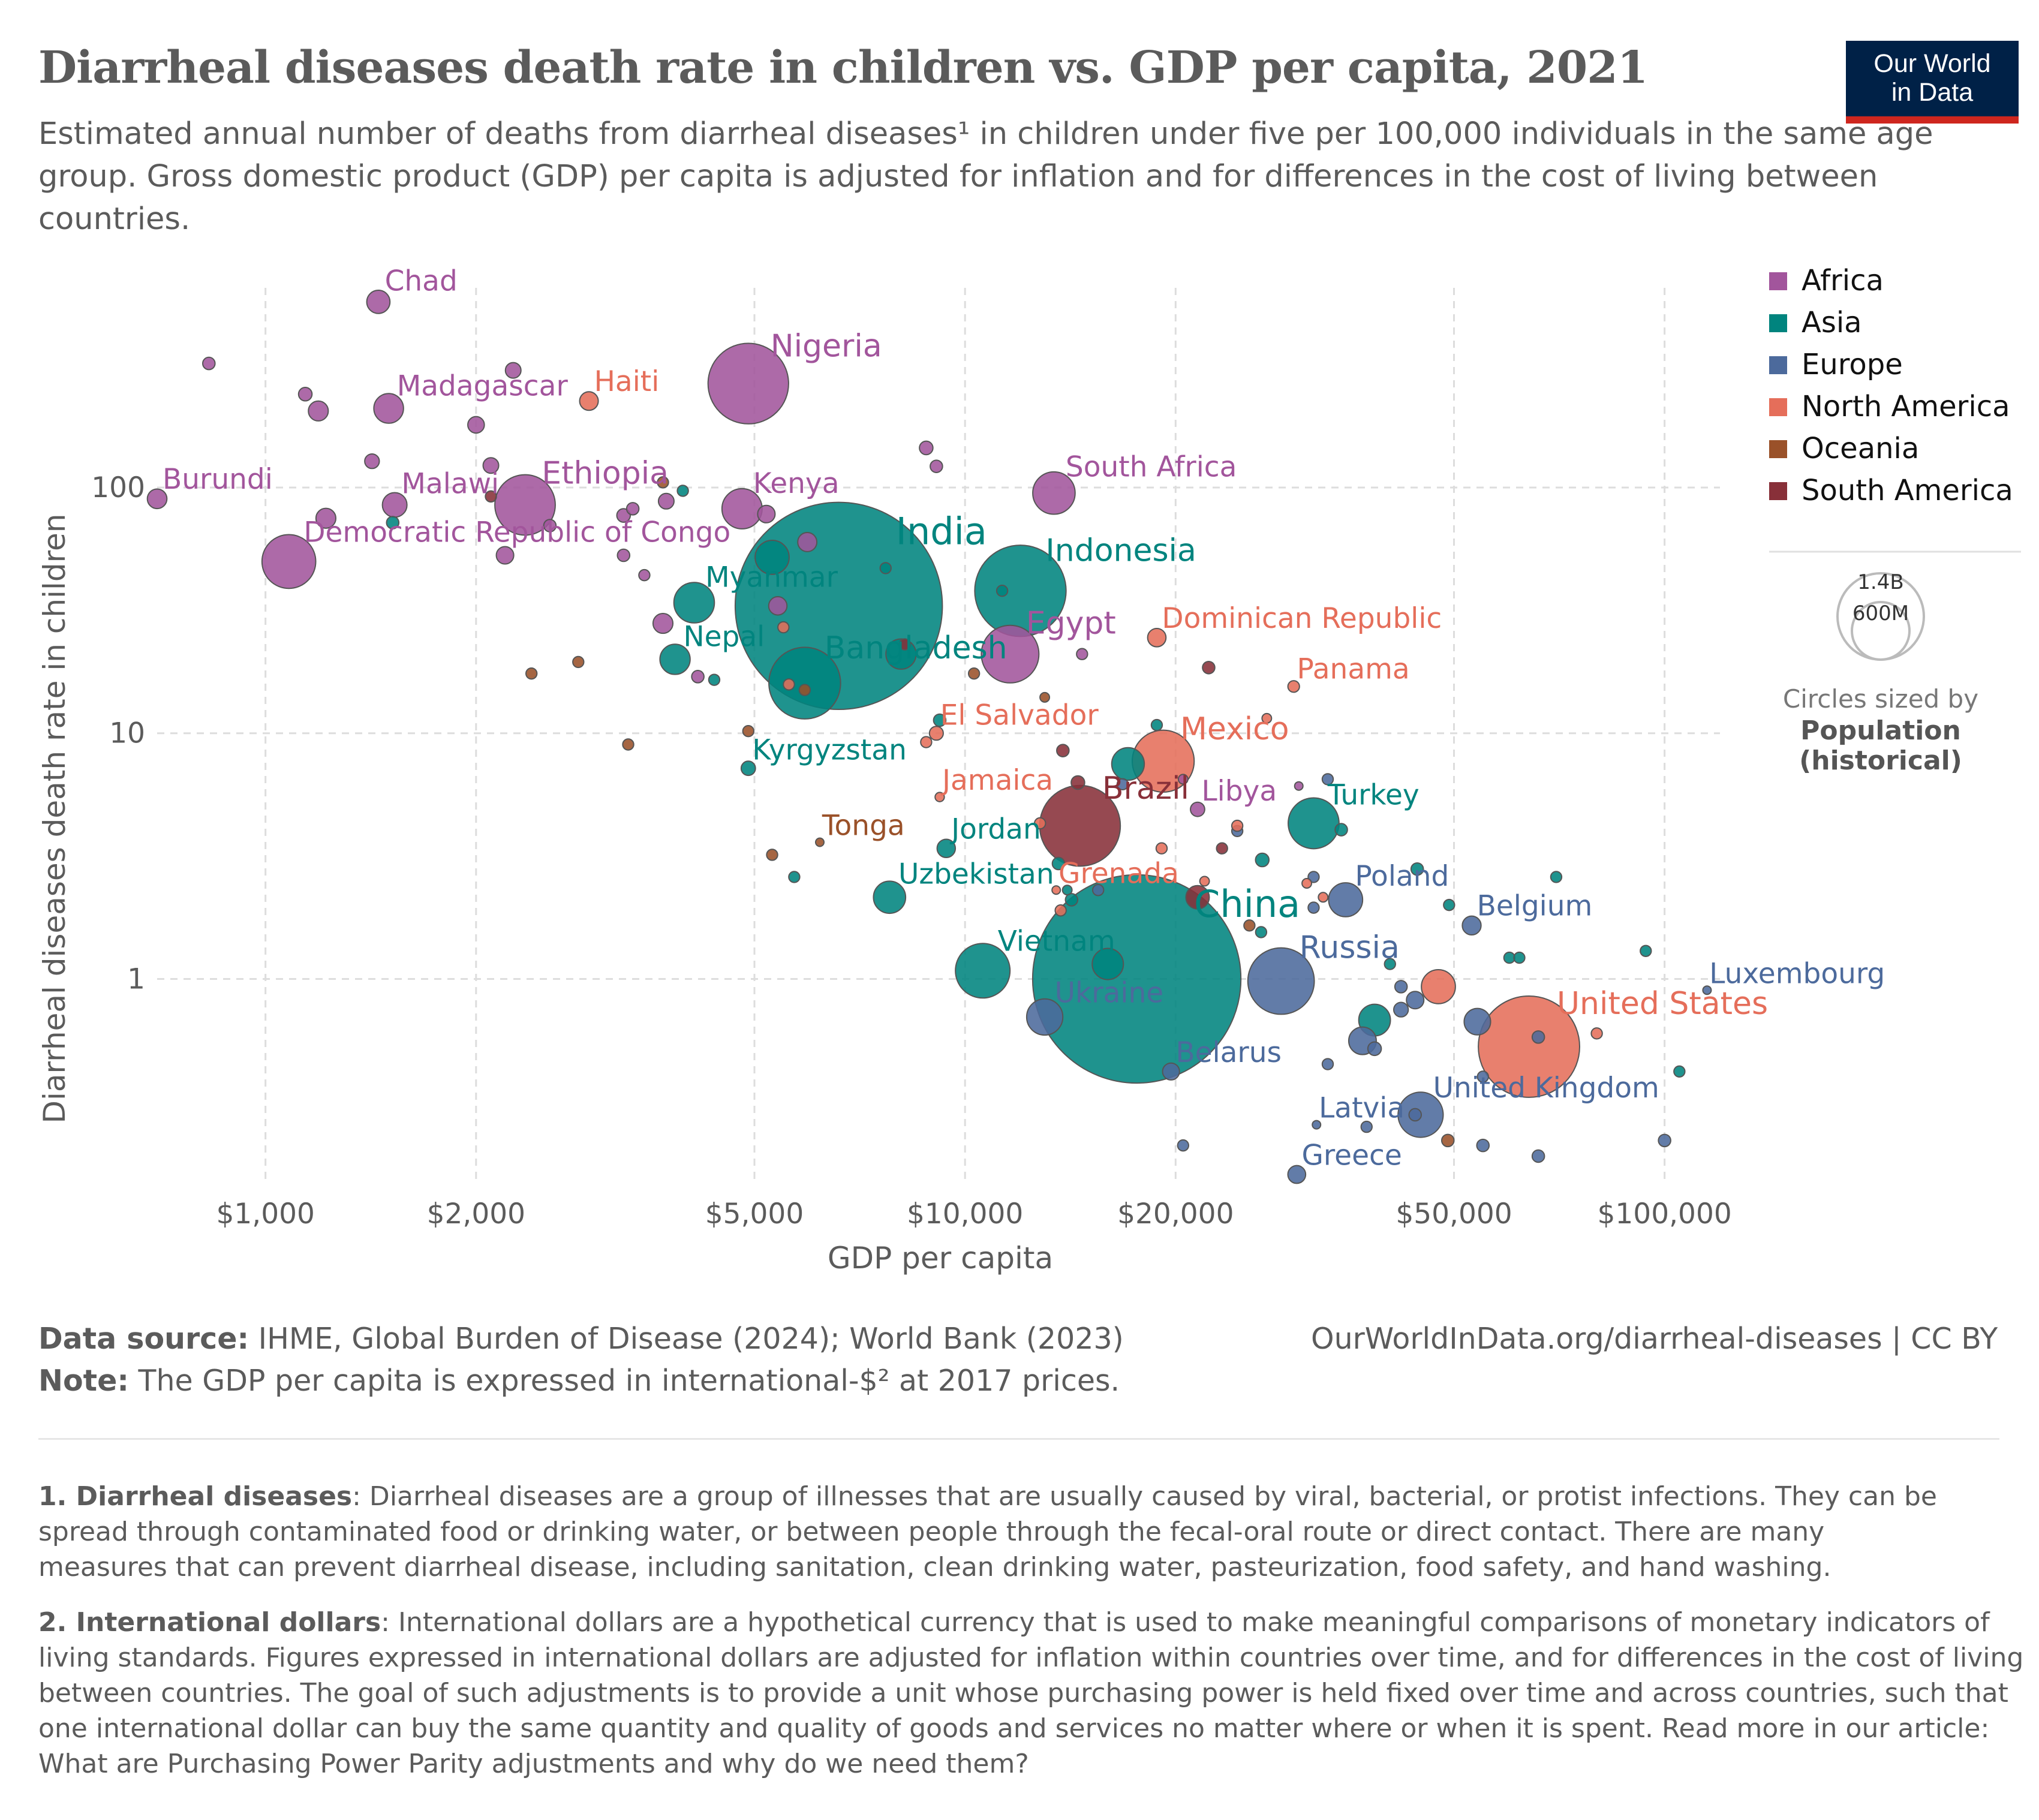 This screenshot has height=1820, width=2039. I want to click on point-label: Democratic Republic of Congo, so click(516, 532).